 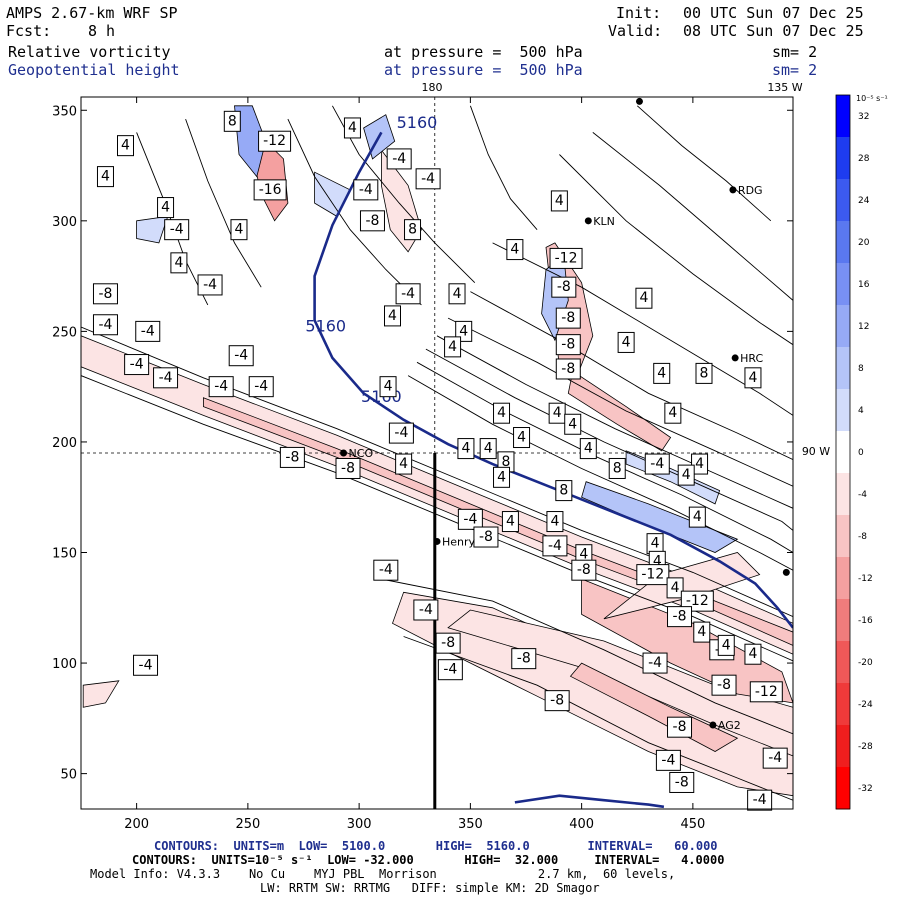 I want to click on vorticity-label-text: -16, so click(x=270, y=190).